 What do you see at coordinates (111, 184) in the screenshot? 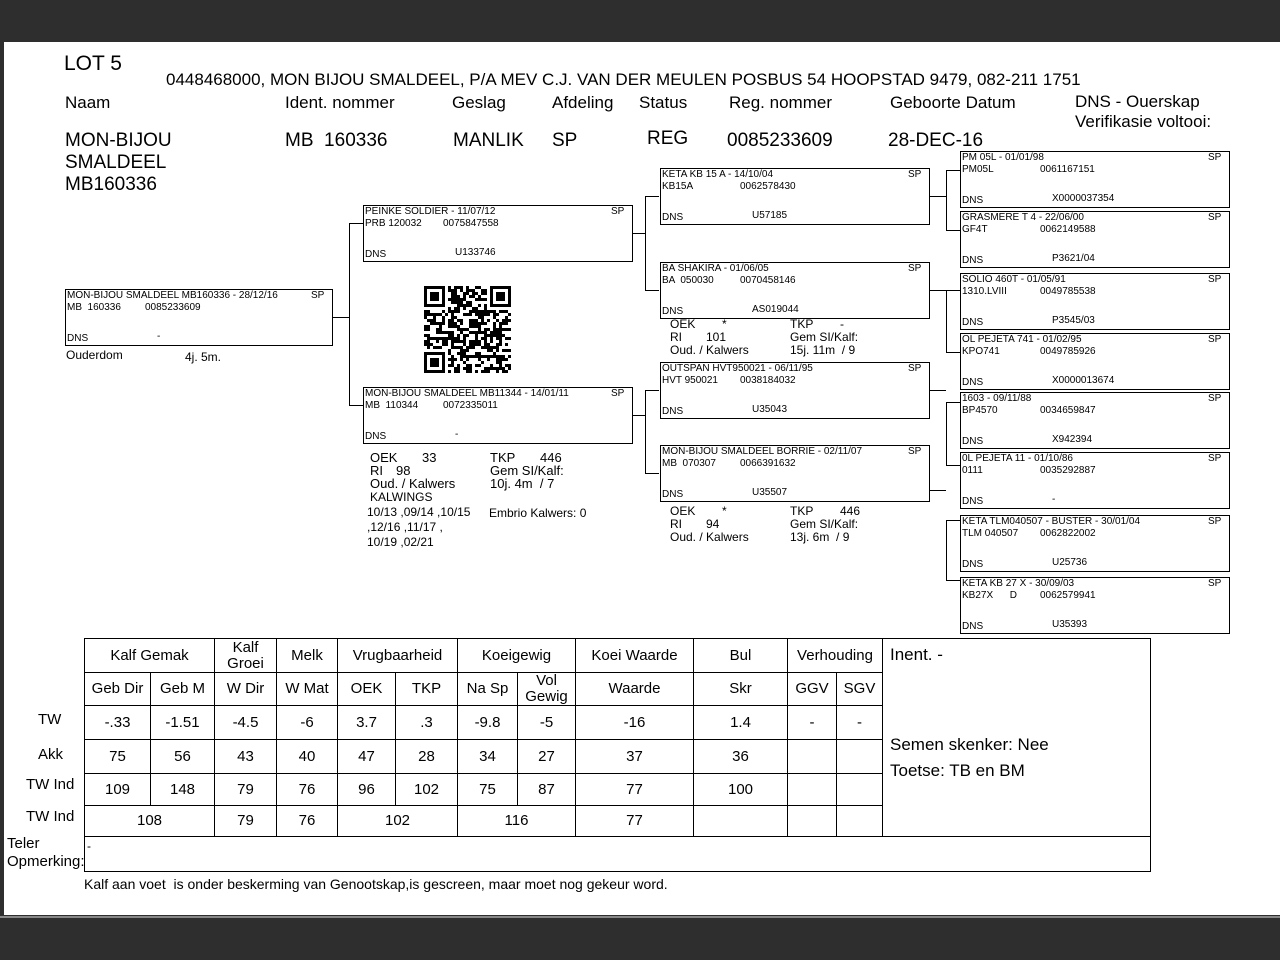
I see `field-value: MB160336` at bounding box center [111, 184].